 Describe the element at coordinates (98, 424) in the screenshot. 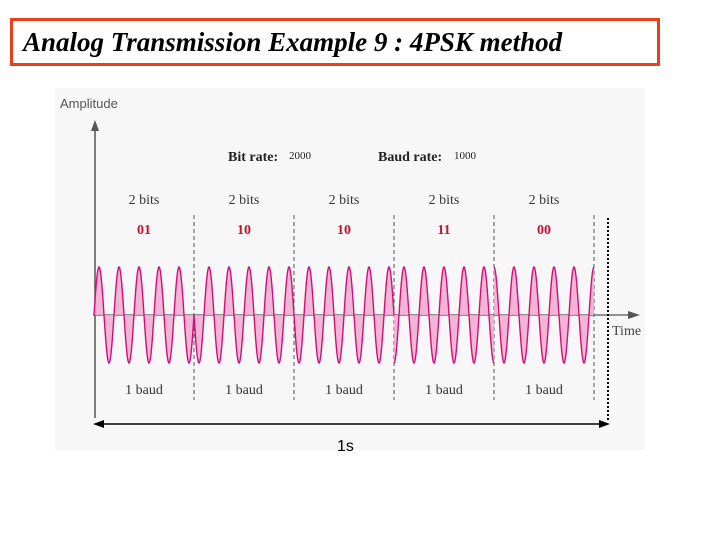

I see `duration-arrow-left-head` at that location.